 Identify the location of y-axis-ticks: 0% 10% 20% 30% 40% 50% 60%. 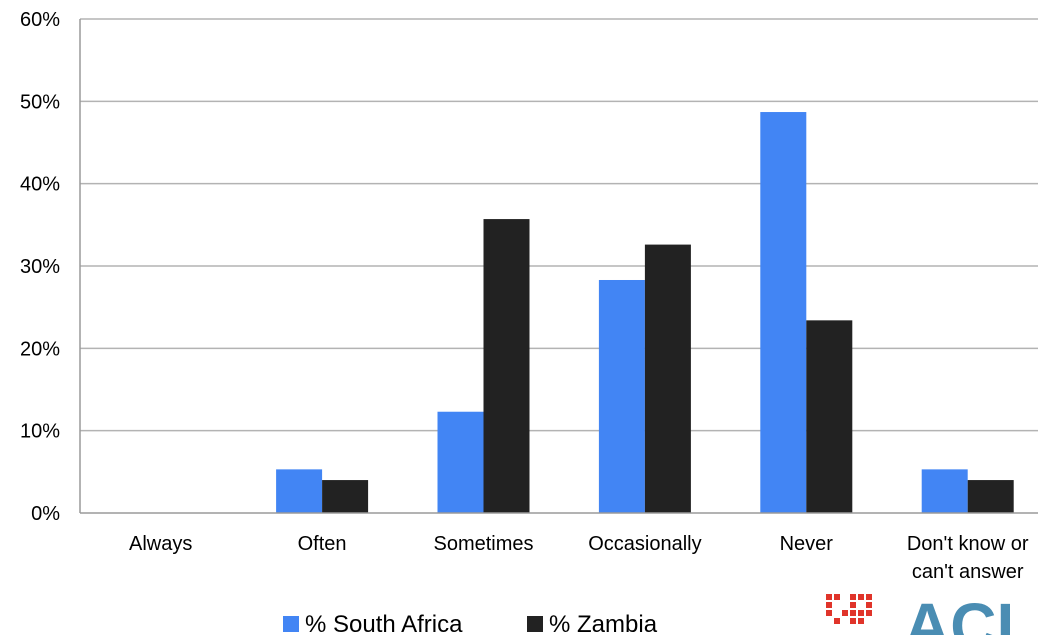
(40, 267).